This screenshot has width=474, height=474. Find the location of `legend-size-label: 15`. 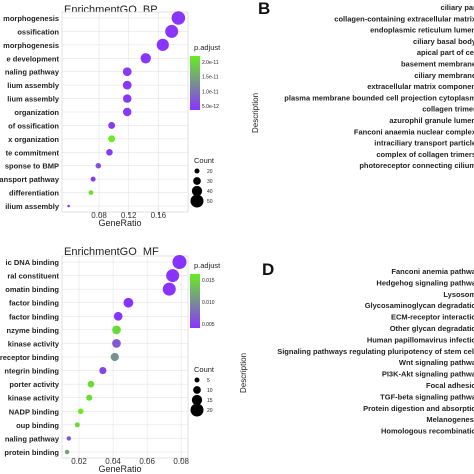

legend-size-label: 15 is located at coordinates (210, 401).